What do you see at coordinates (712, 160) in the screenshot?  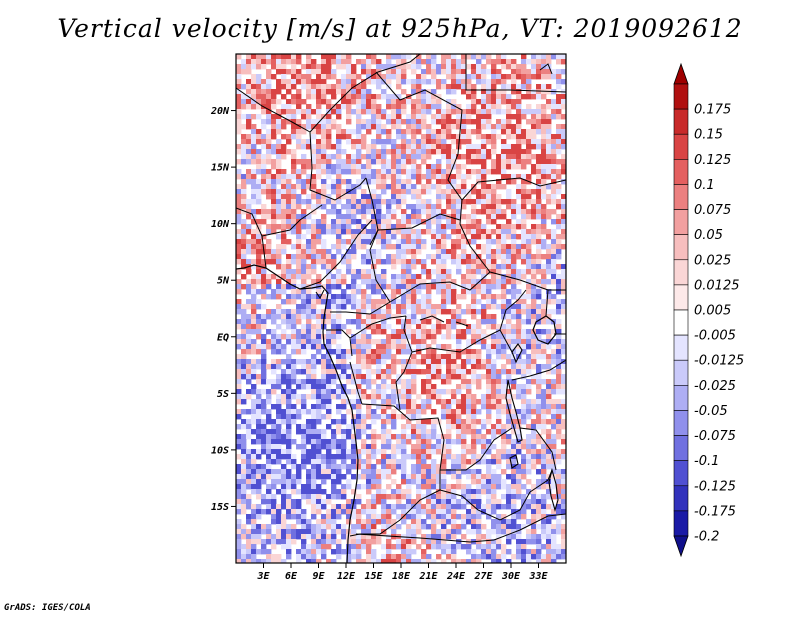 I see `colorbar-label: 0.125` at bounding box center [712, 160].